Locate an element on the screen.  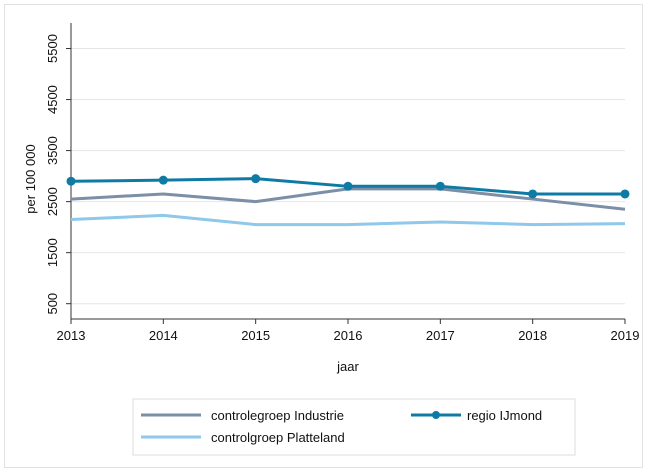
series-line-controlgroep-platteland is located at coordinates (348, 220).